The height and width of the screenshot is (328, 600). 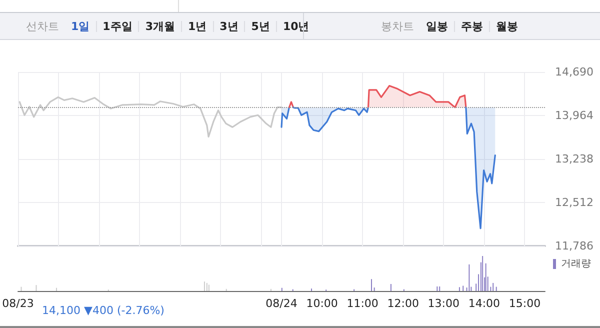 I want to click on y-tick-label: 12,512, so click(x=574, y=202).